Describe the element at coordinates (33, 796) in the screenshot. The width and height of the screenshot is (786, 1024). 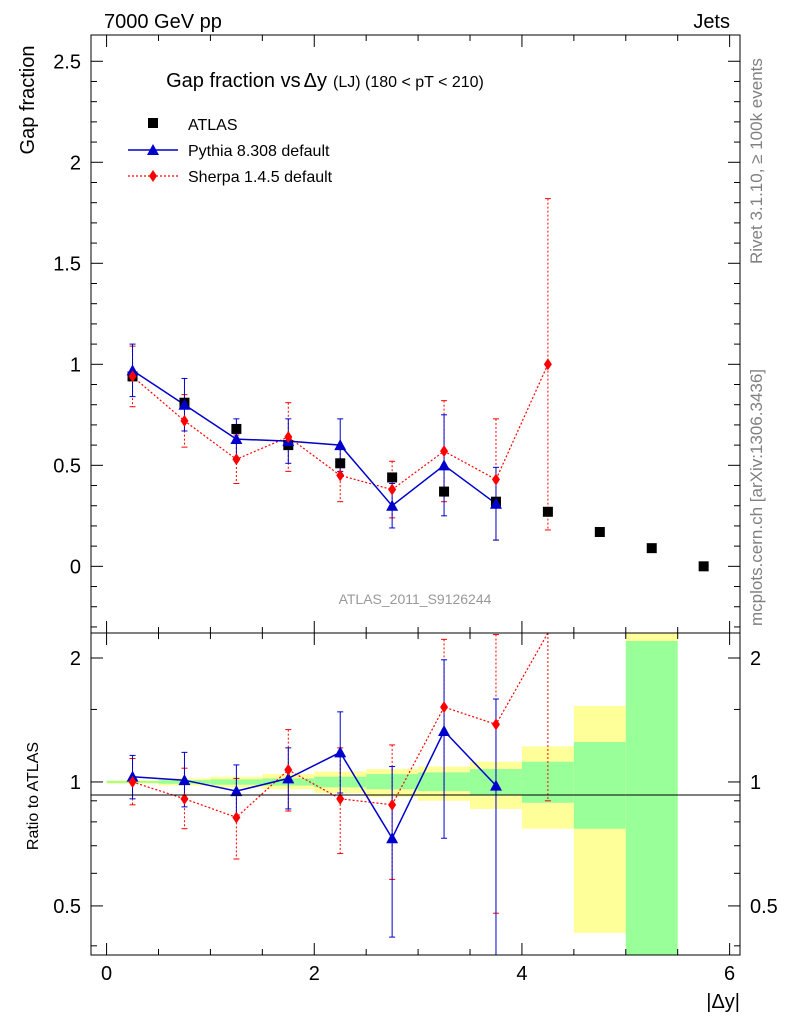
I see `ratio-ylabel: Ratio to ATLAS` at that location.